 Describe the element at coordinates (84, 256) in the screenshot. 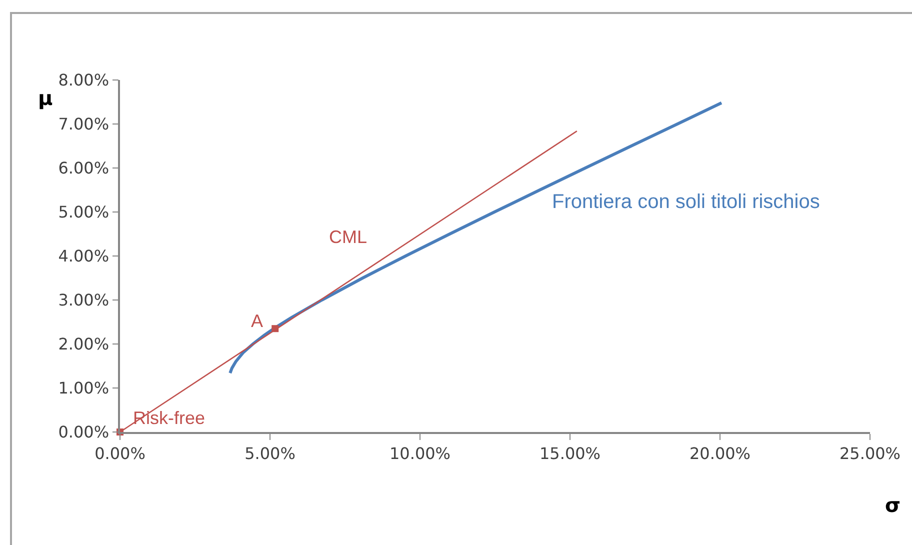

I see `y-tick-label: 4.00%` at that location.